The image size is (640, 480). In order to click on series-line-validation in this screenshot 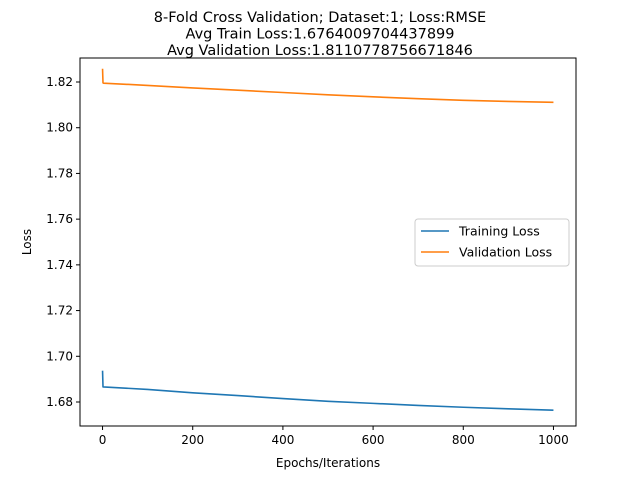, I will do `click(327, 86)`.